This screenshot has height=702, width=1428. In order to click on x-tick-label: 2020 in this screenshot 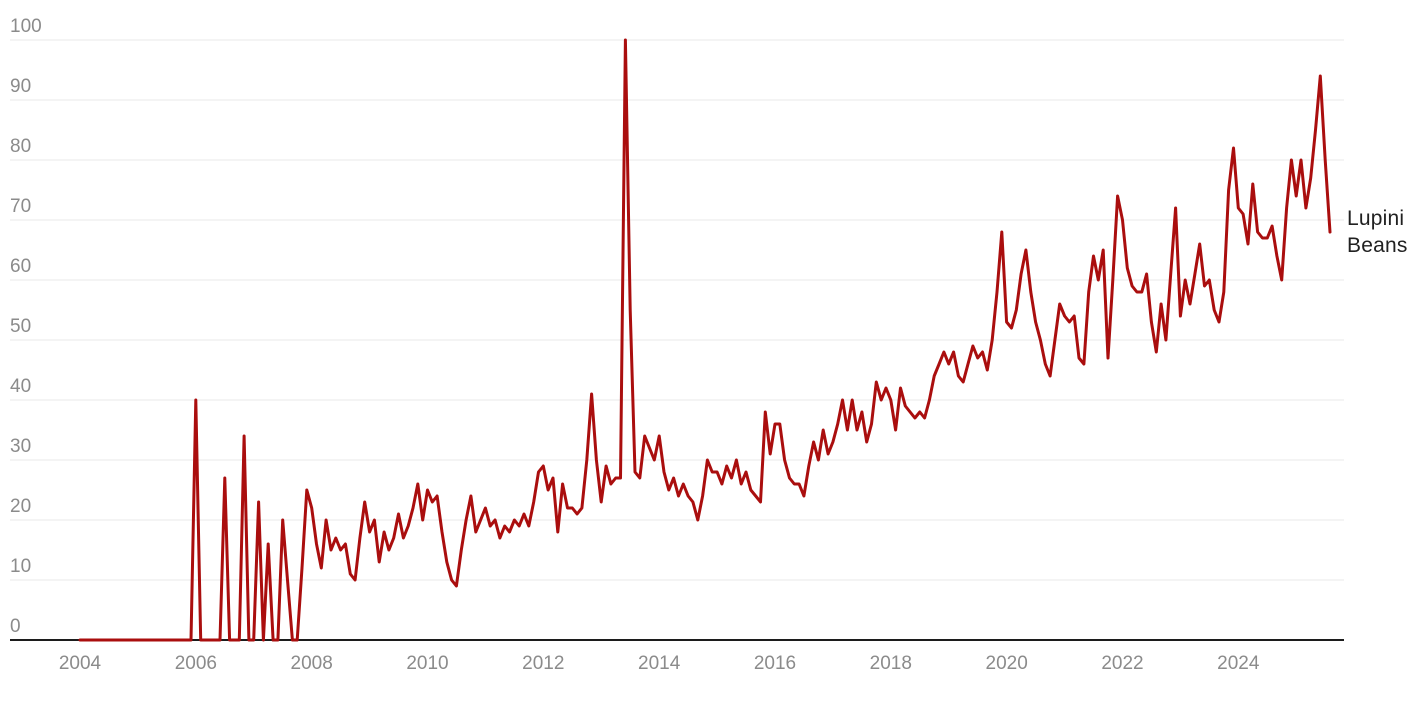, I will do `click(1007, 663)`.